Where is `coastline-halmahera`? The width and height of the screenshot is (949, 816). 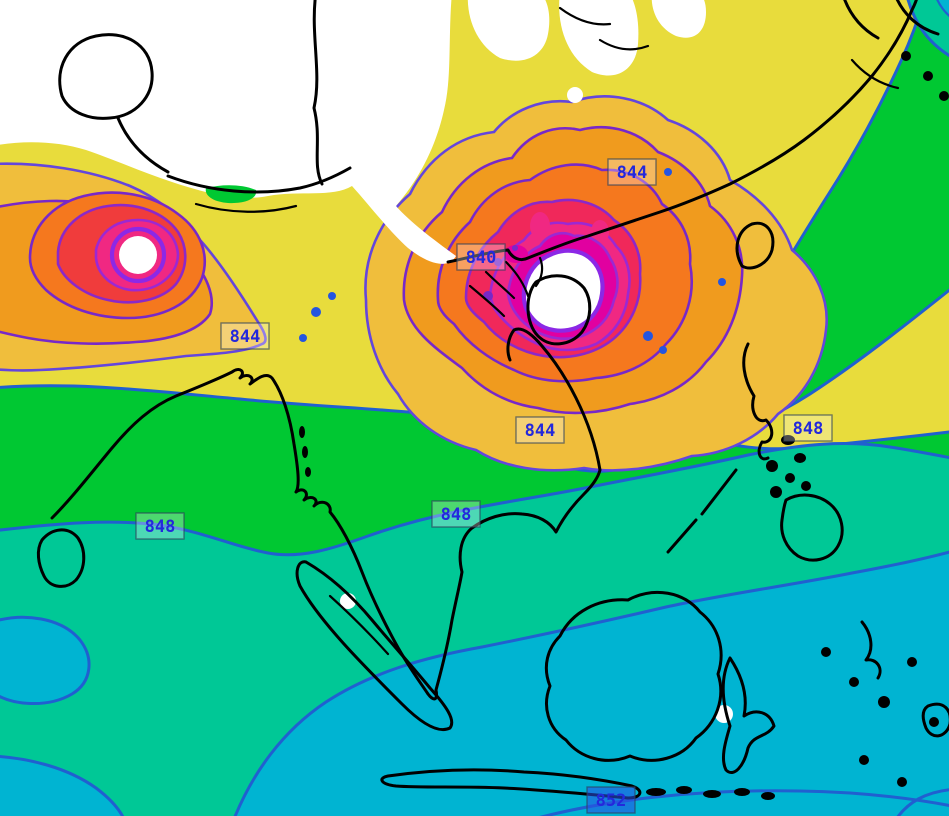 coastline-halmahera is located at coordinates (871, 650).